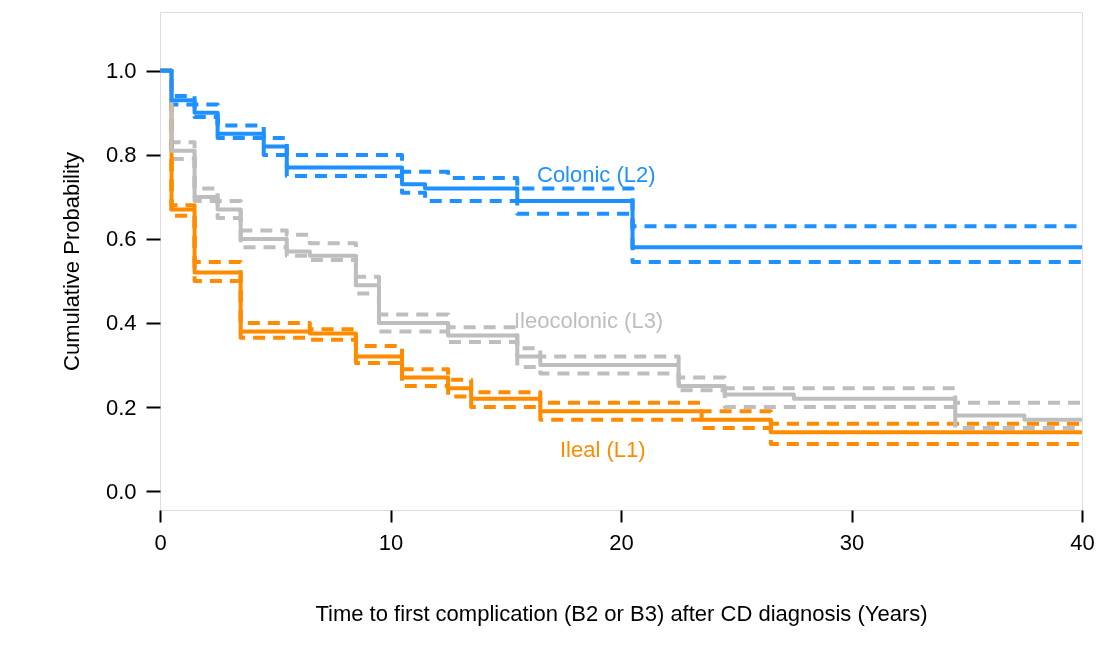 This screenshot has height=668, width=1106. I want to click on y-tick-label: 0.2, so click(121, 407).